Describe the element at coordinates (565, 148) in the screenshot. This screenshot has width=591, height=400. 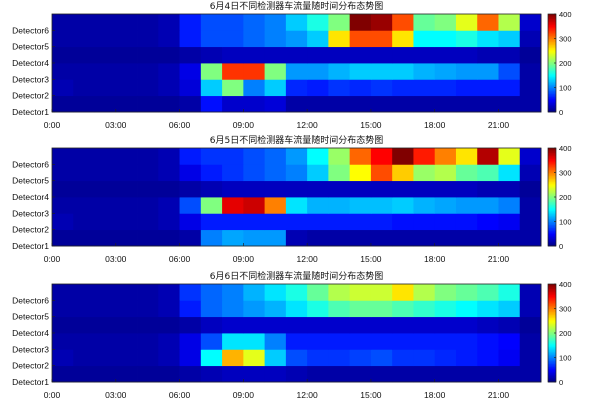
I see `colorbar-tick-label: 400` at that location.